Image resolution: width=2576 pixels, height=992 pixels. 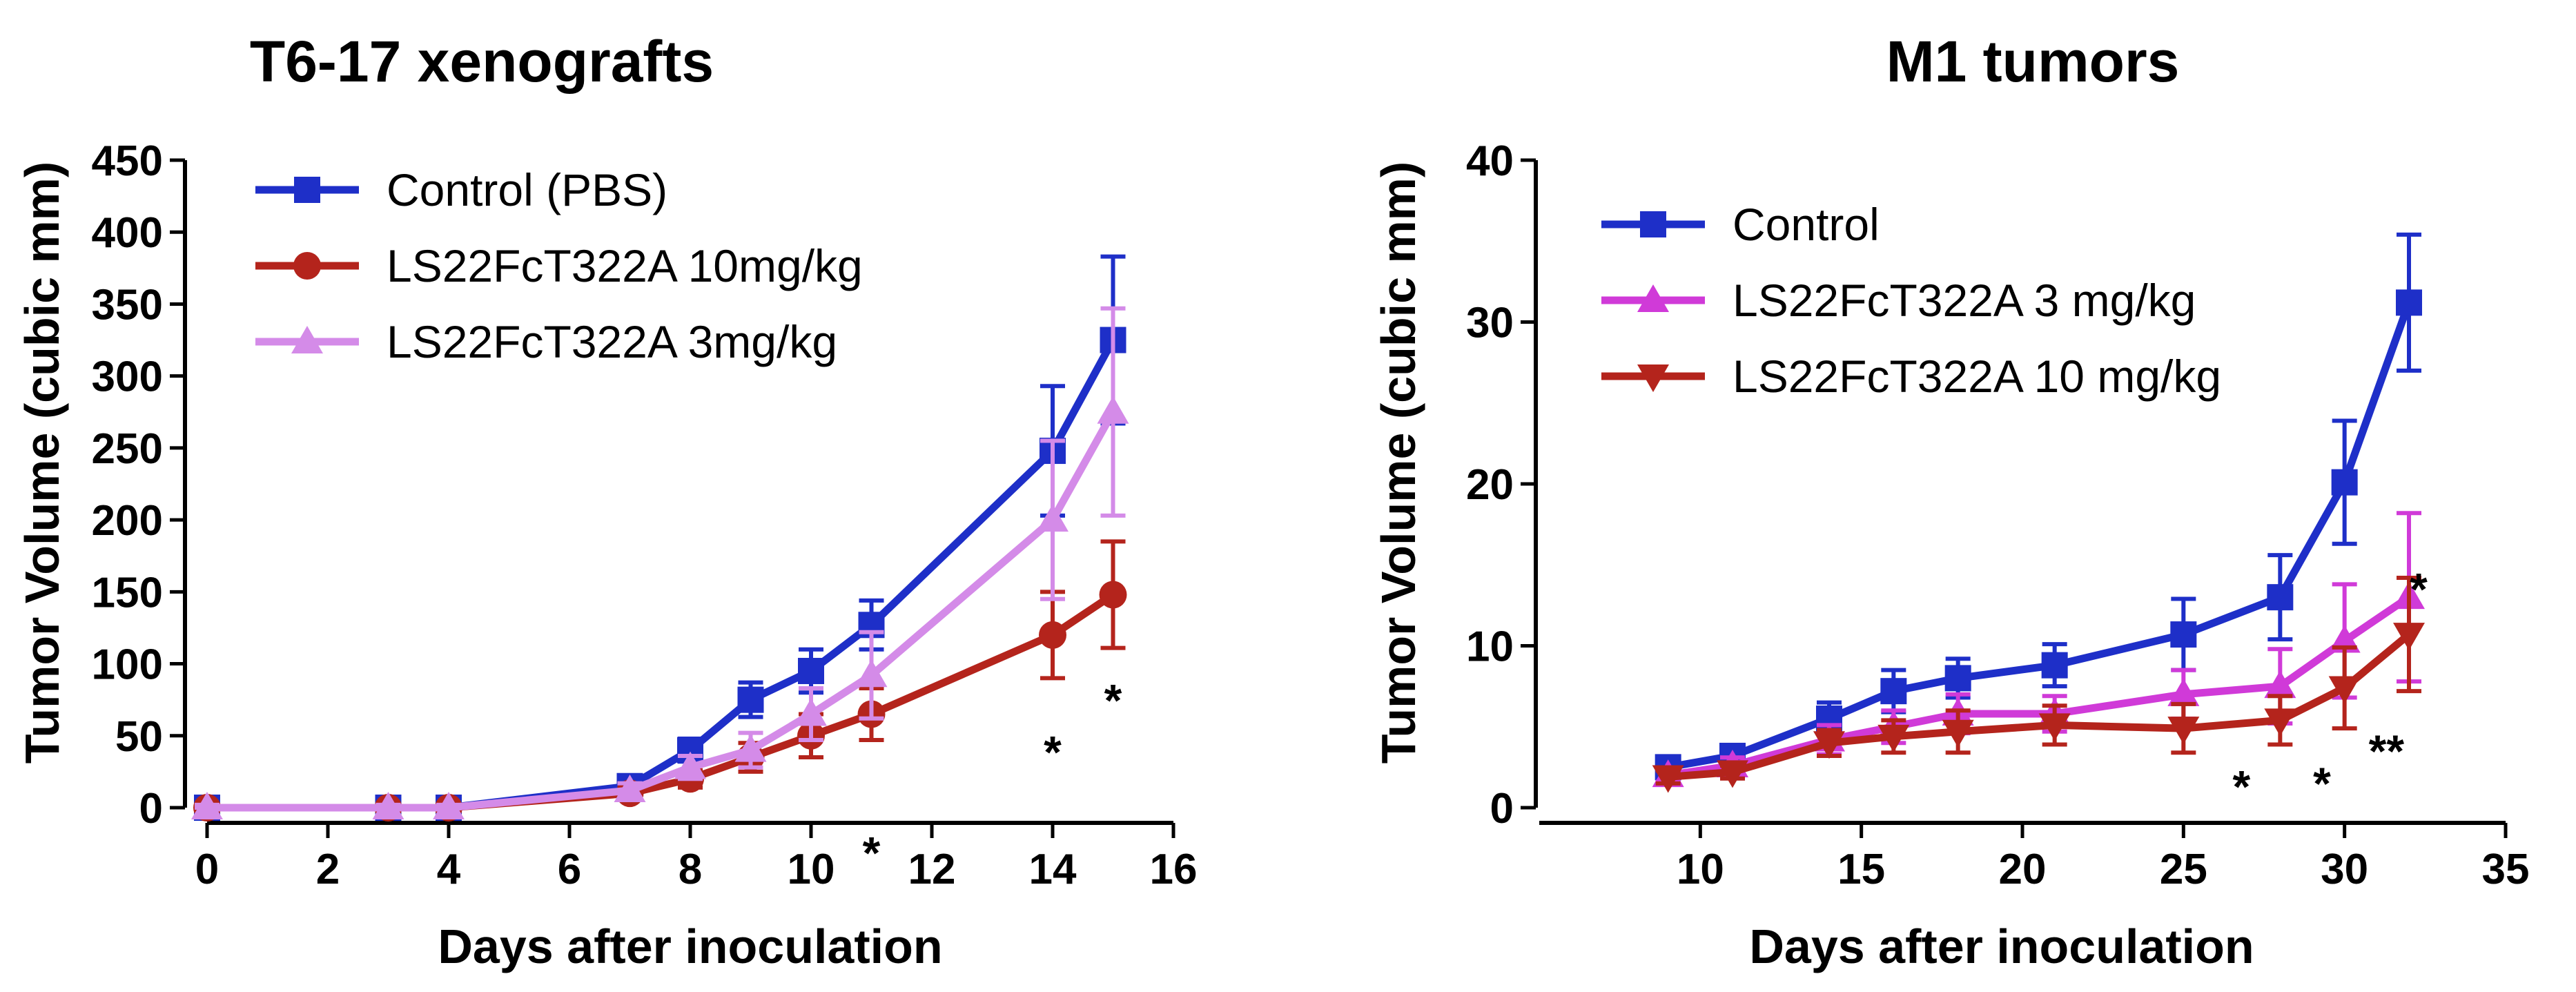 What do you see at coordinates (207, 869) in the screenshot?
I see `x-tick-label: 0` at bounding box center [207, 869].